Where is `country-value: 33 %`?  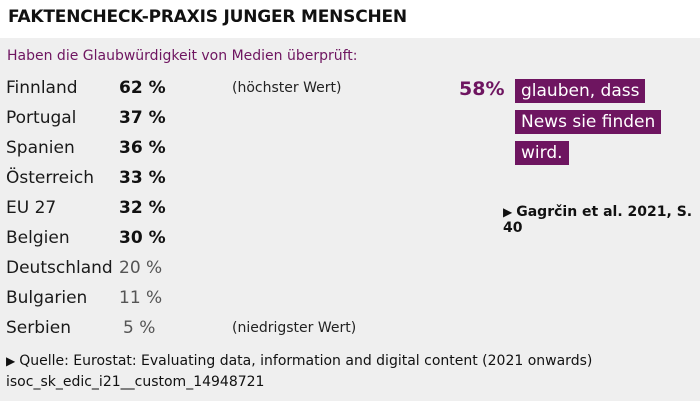 country-value: 33 % is located at coordinates (142, 178).